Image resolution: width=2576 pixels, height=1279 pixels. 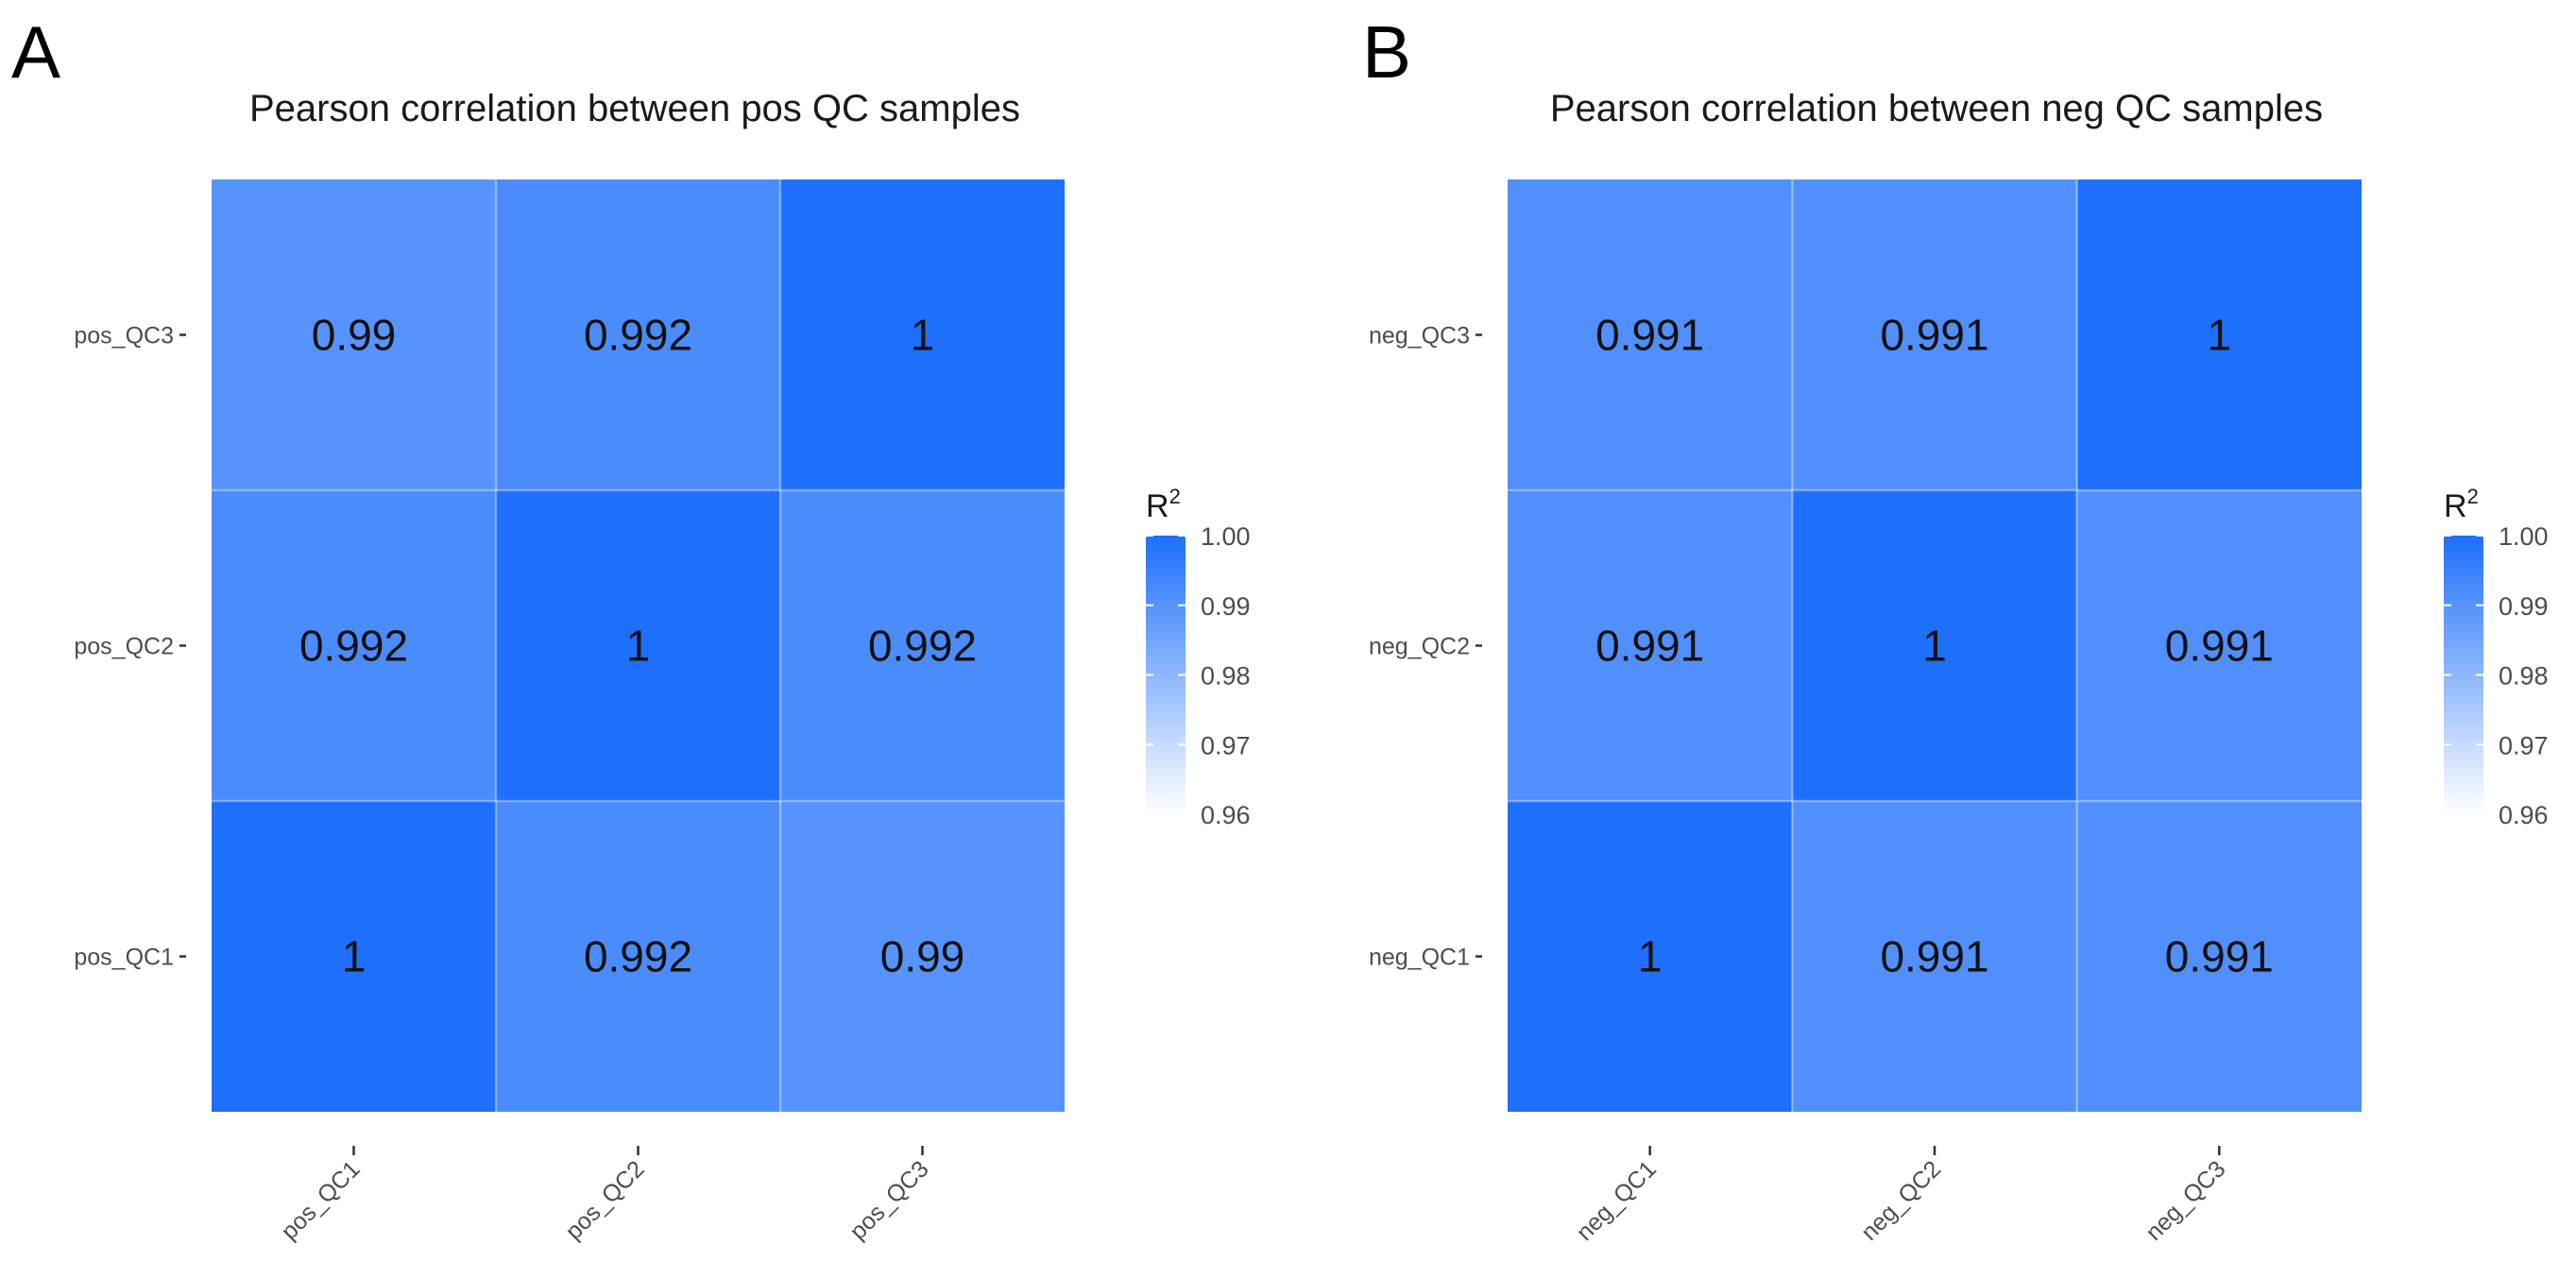 I want to click on y-tick-label: pos_QC3, so click(x=124, y=336).